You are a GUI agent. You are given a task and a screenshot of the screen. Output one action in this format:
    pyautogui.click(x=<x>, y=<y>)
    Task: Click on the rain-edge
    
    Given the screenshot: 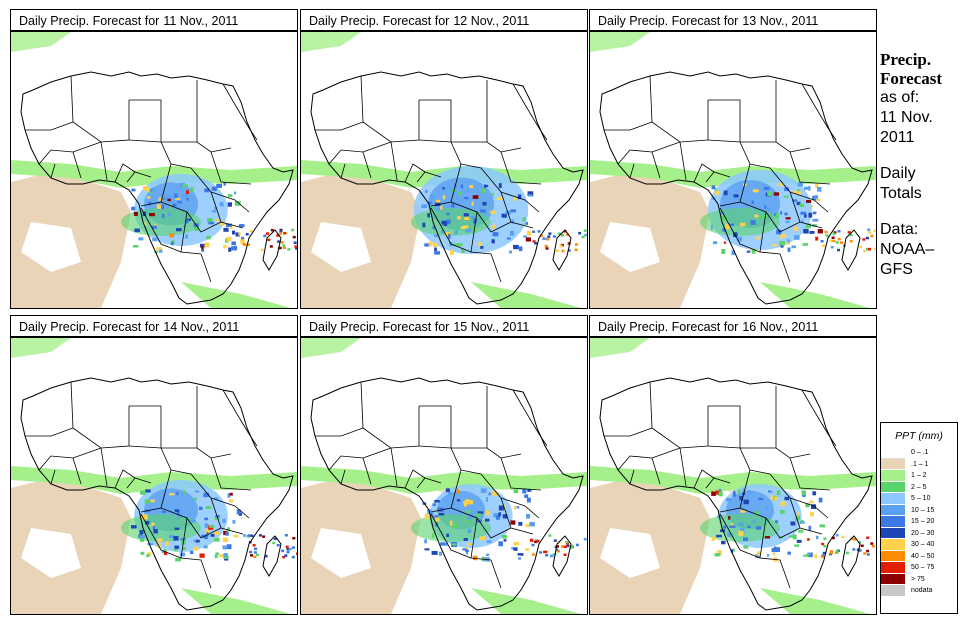 What is the action you would take?
    pyautogui.click(x=451, y=528)
    